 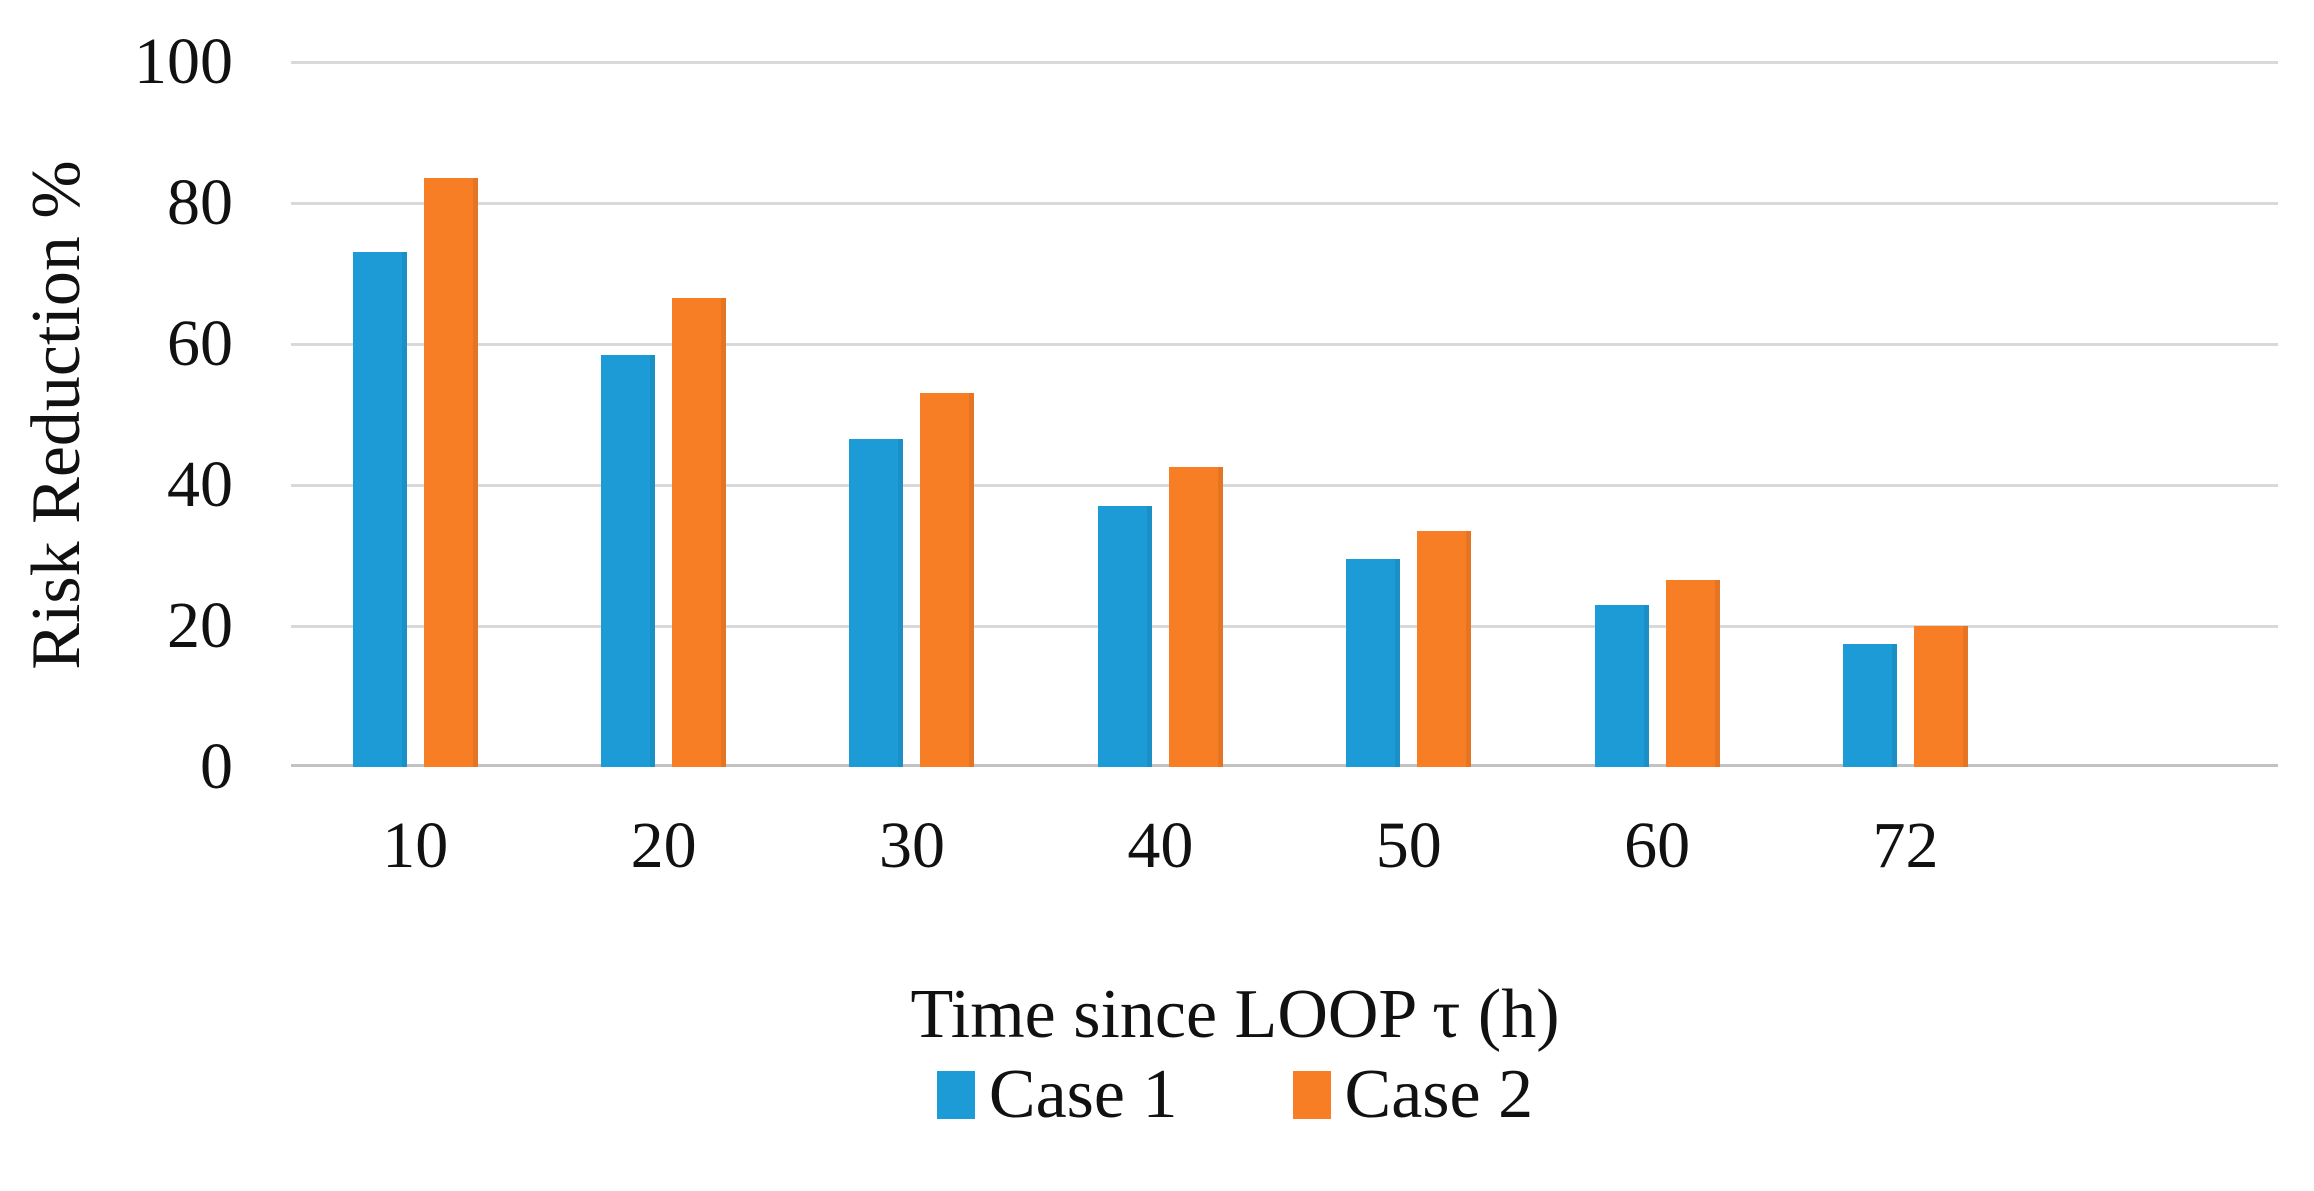 I want to click on legend-item-case-2: Case 2, so click(x=1413, y=1094).